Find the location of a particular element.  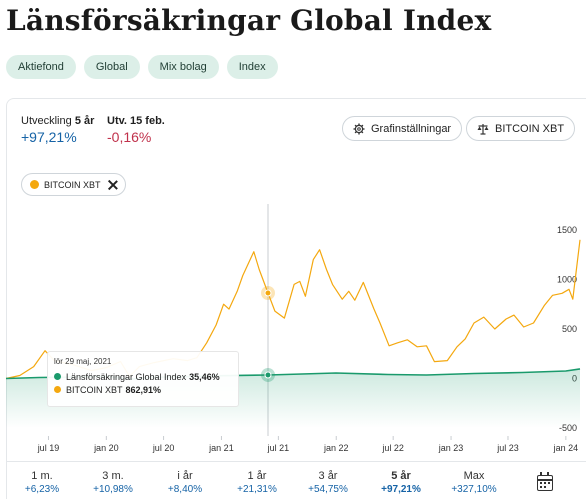

close-icon is located at coordinates (113, 185).